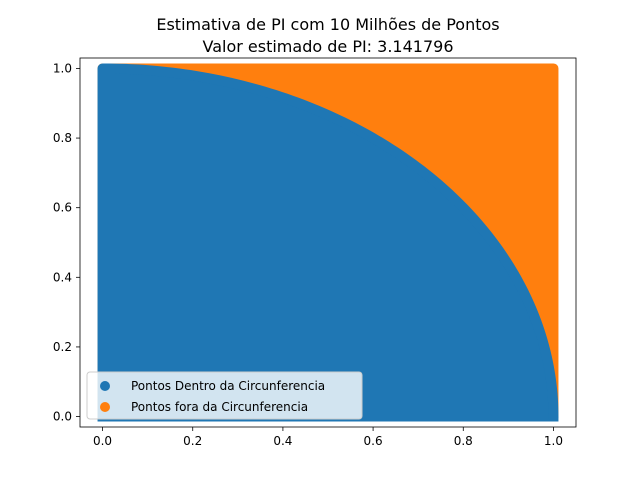 The image size is (640, 480). Describe the element at coordinates (328, 46) in the screenshot. I see `chart-subtitle: Valor estimado de PI: 3.141796` at that location.